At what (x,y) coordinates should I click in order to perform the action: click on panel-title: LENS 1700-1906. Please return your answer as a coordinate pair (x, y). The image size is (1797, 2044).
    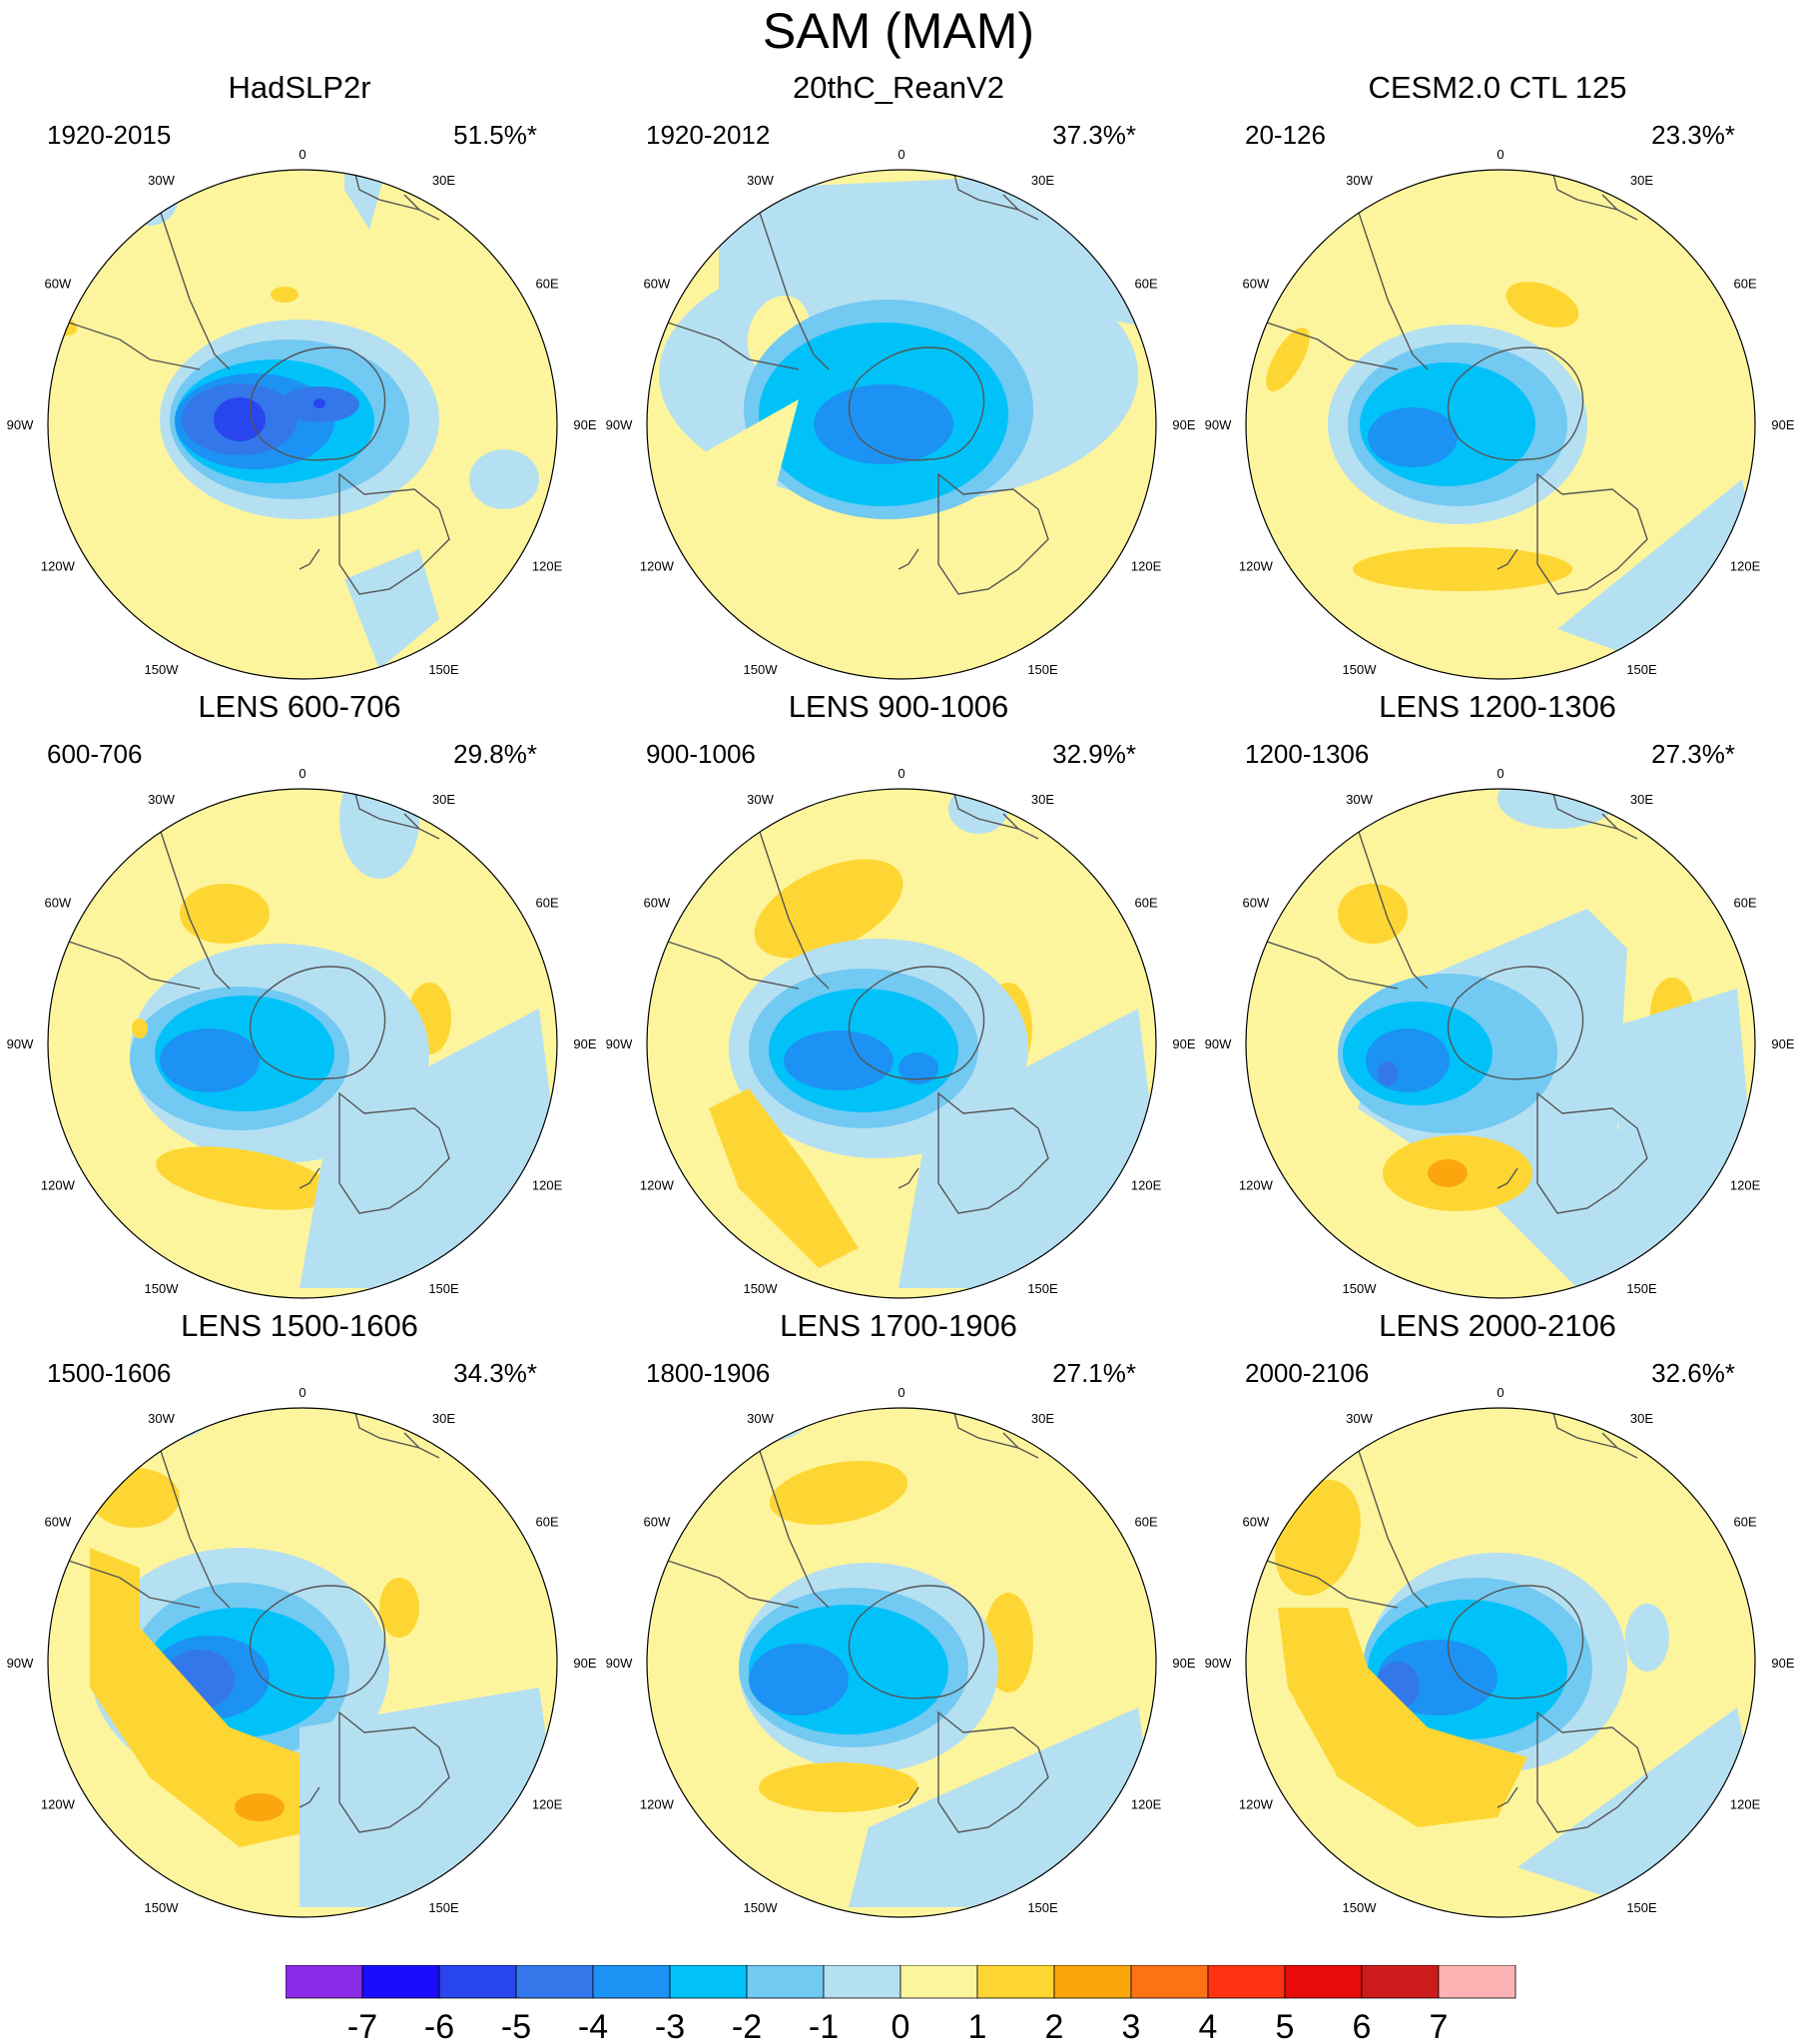
    Looking at the image, I should click on (898, 1325).